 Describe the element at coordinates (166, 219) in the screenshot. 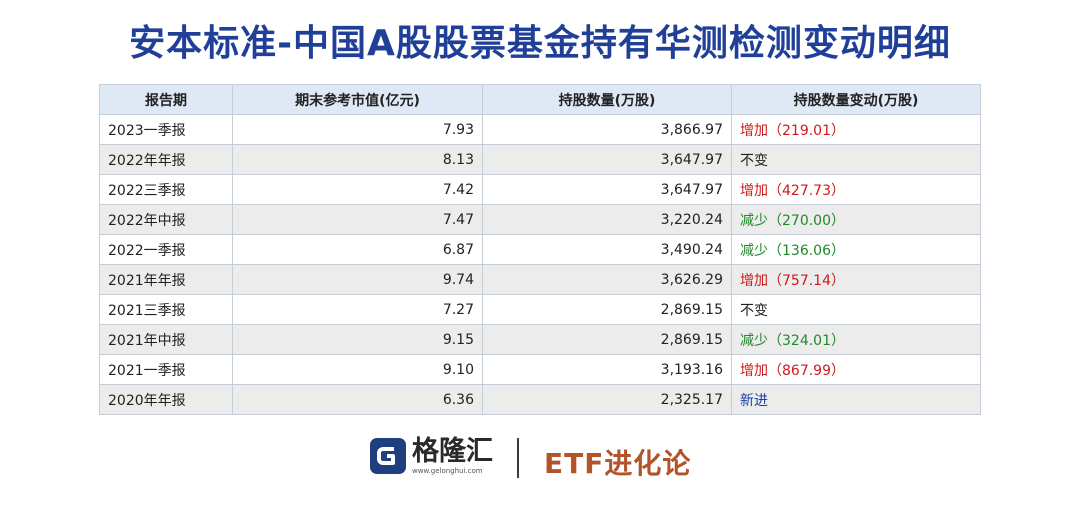

I see `cell-period: 2022年中报` at that location.